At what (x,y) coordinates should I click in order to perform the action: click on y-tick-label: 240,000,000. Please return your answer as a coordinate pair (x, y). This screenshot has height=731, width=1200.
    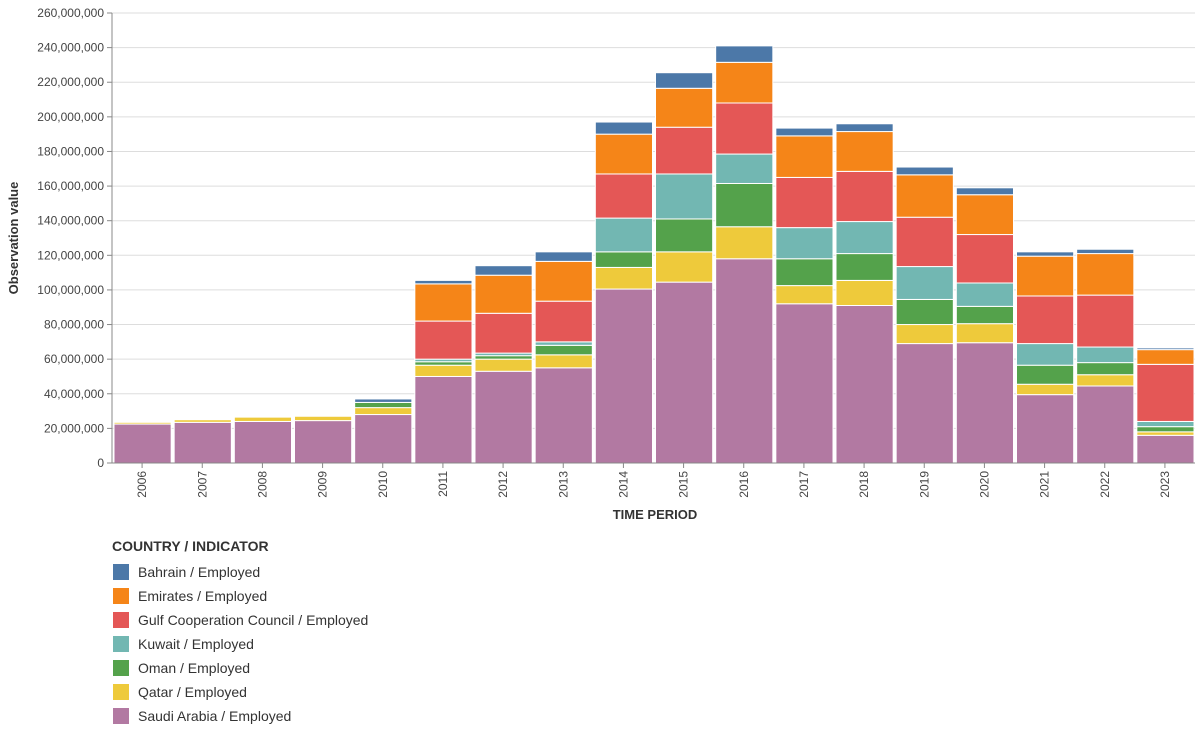
    Looking at the image, I should click on (70, 48).